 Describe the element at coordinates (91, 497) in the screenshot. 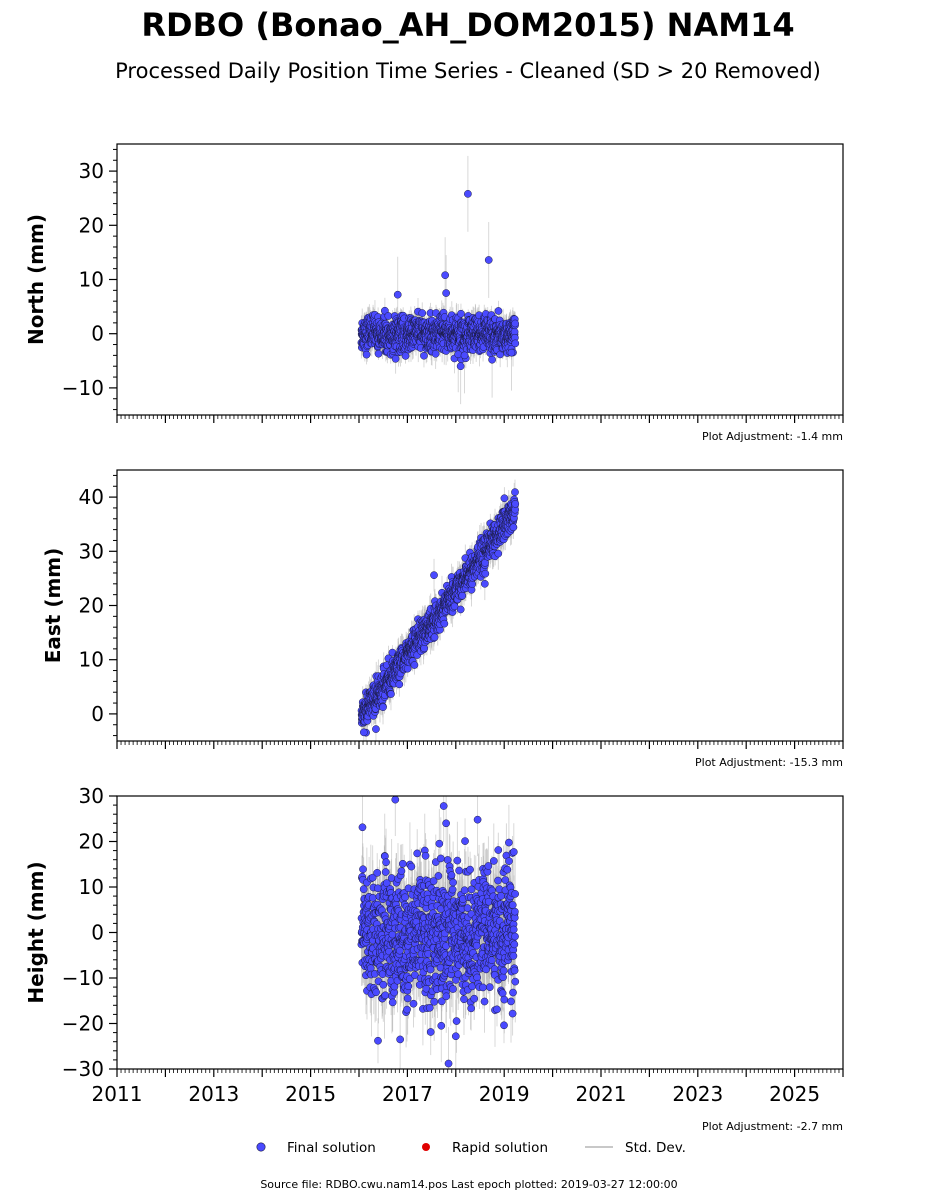

I see `east-y-tick-label: 40` at that location.